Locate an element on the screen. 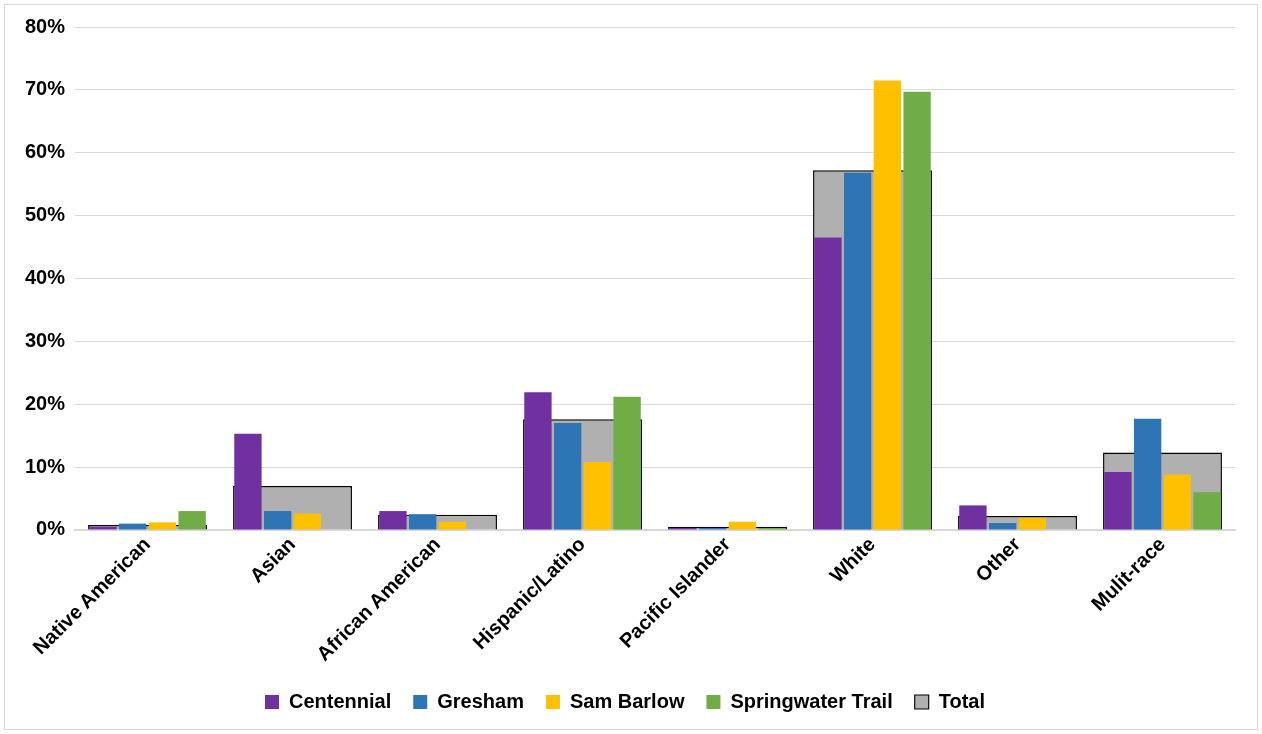 This screenshot has width=1262, height=734. legend-label: Centennial is located at coordinates (340, 700).